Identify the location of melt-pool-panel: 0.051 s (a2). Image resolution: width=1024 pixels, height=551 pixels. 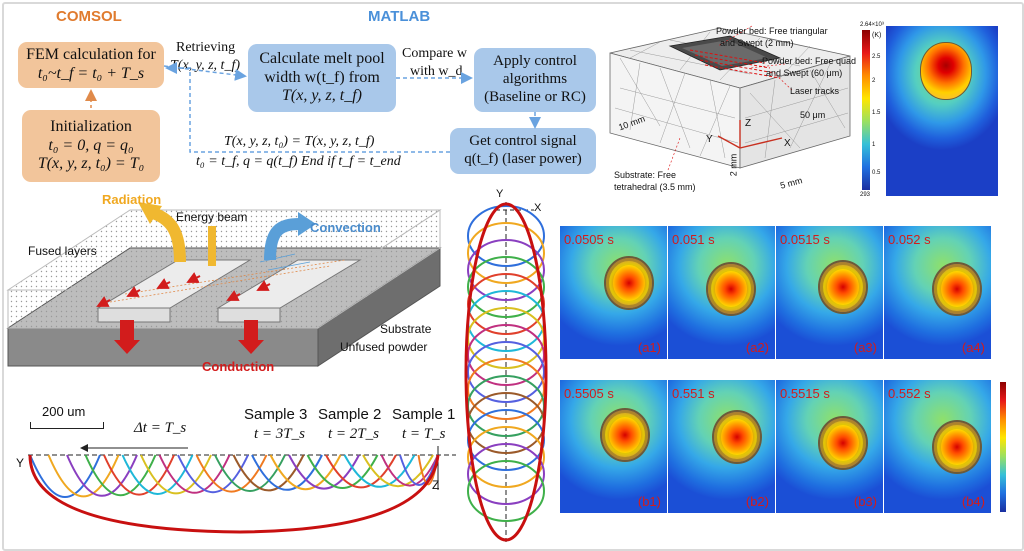
(721, 292).